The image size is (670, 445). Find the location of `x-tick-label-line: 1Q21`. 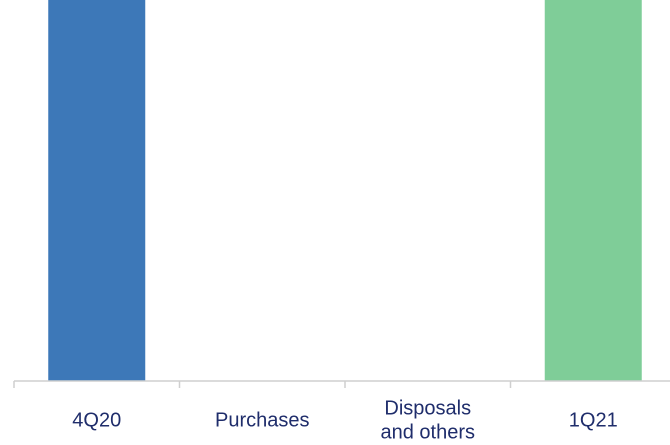

x-tick-label-line: 1Q21 is located at coordinates (593, 420).